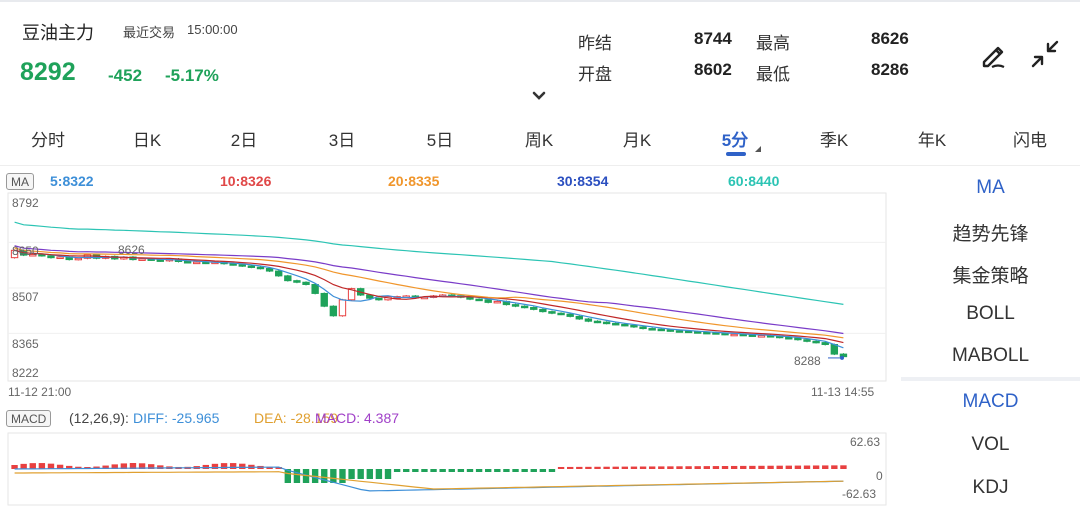 The image size is (1080, 510). Describe the element at coordinates (244, 140) in the screenshot. I see `tab-2-day: 2日` at that location.